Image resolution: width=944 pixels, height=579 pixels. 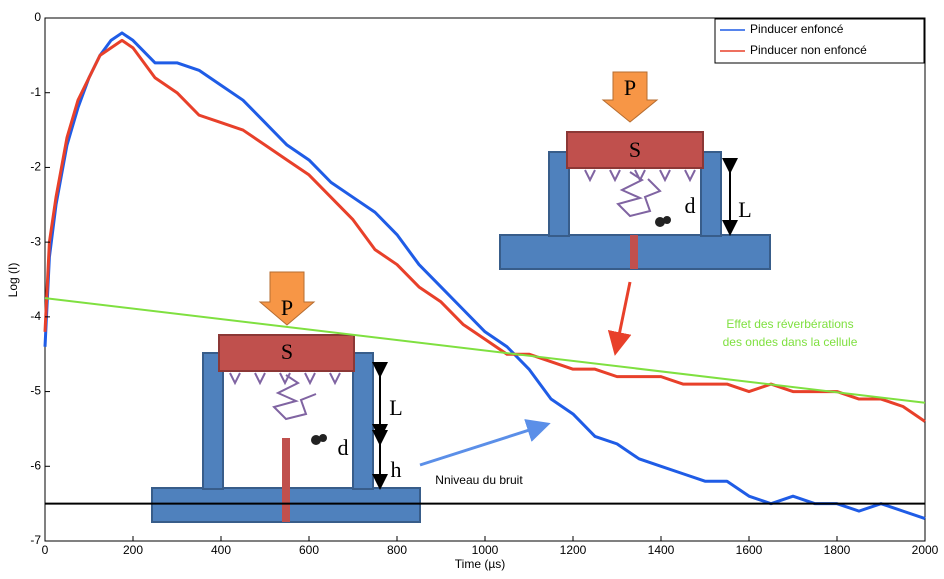 What do you see at coordinates (925, 550) in the screenshot?
I see `x-tick-label: 2000` at bounding box center [925, 550].